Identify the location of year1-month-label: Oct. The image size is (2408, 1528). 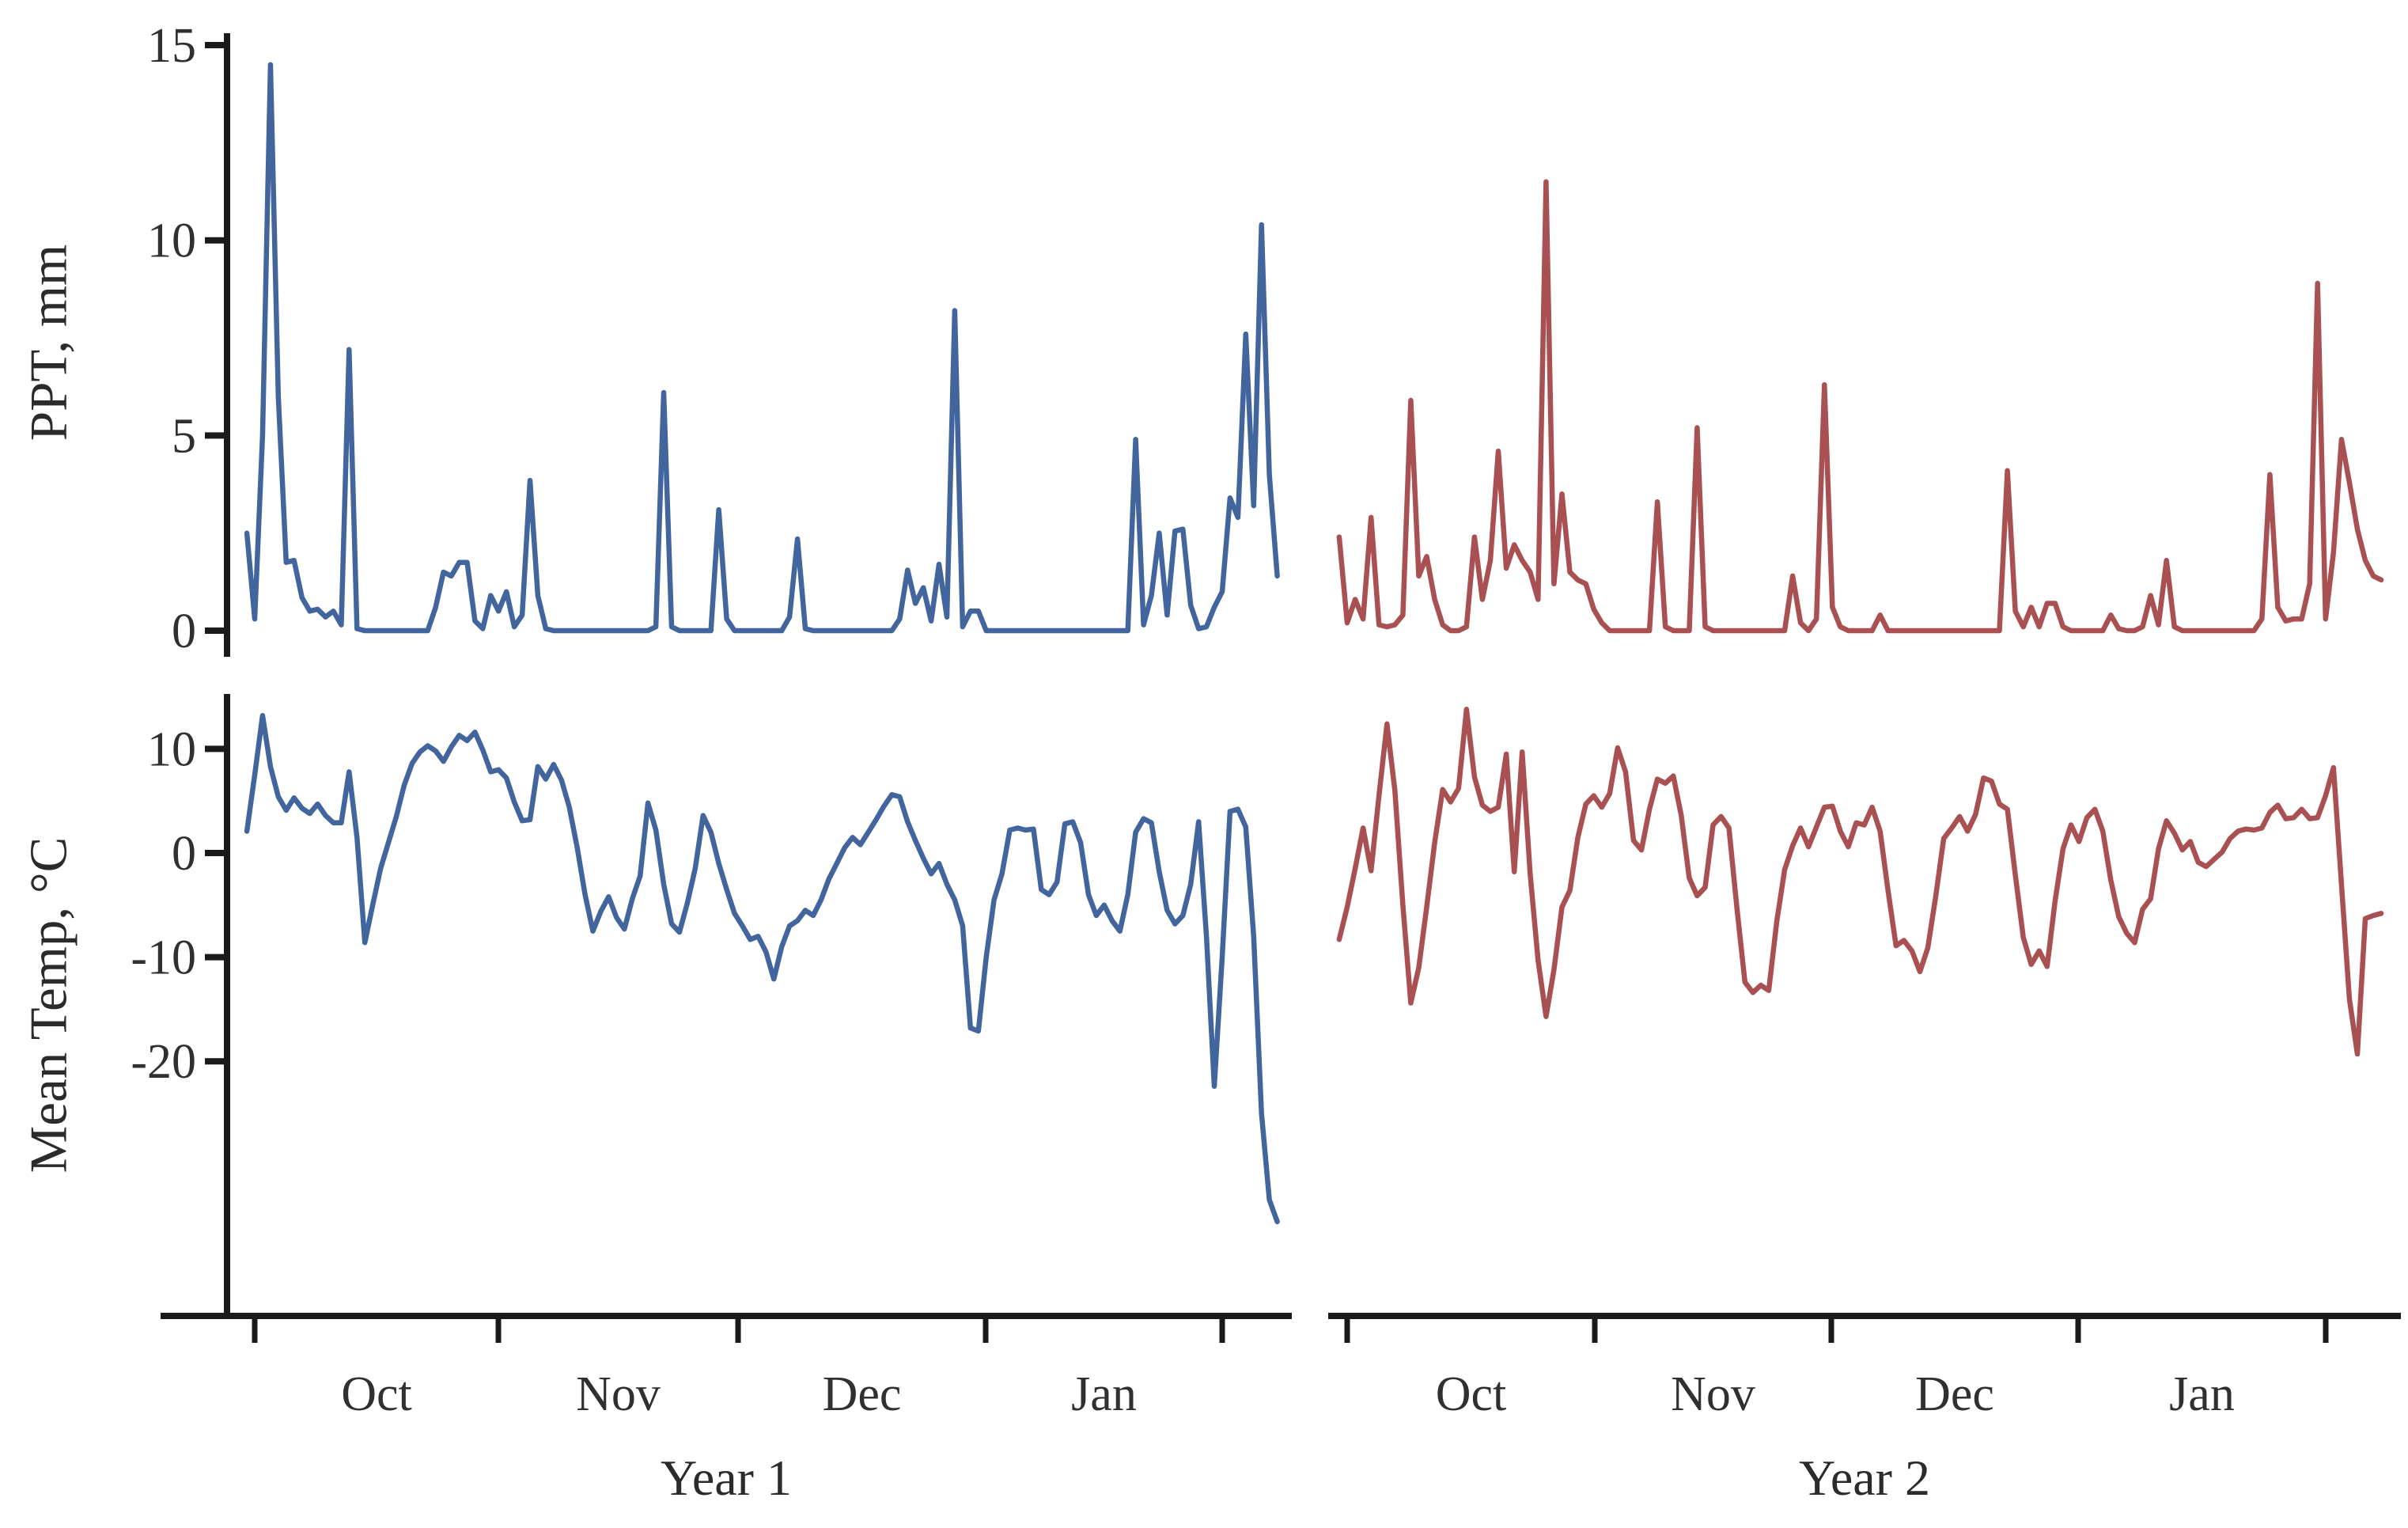
(376, 1394).